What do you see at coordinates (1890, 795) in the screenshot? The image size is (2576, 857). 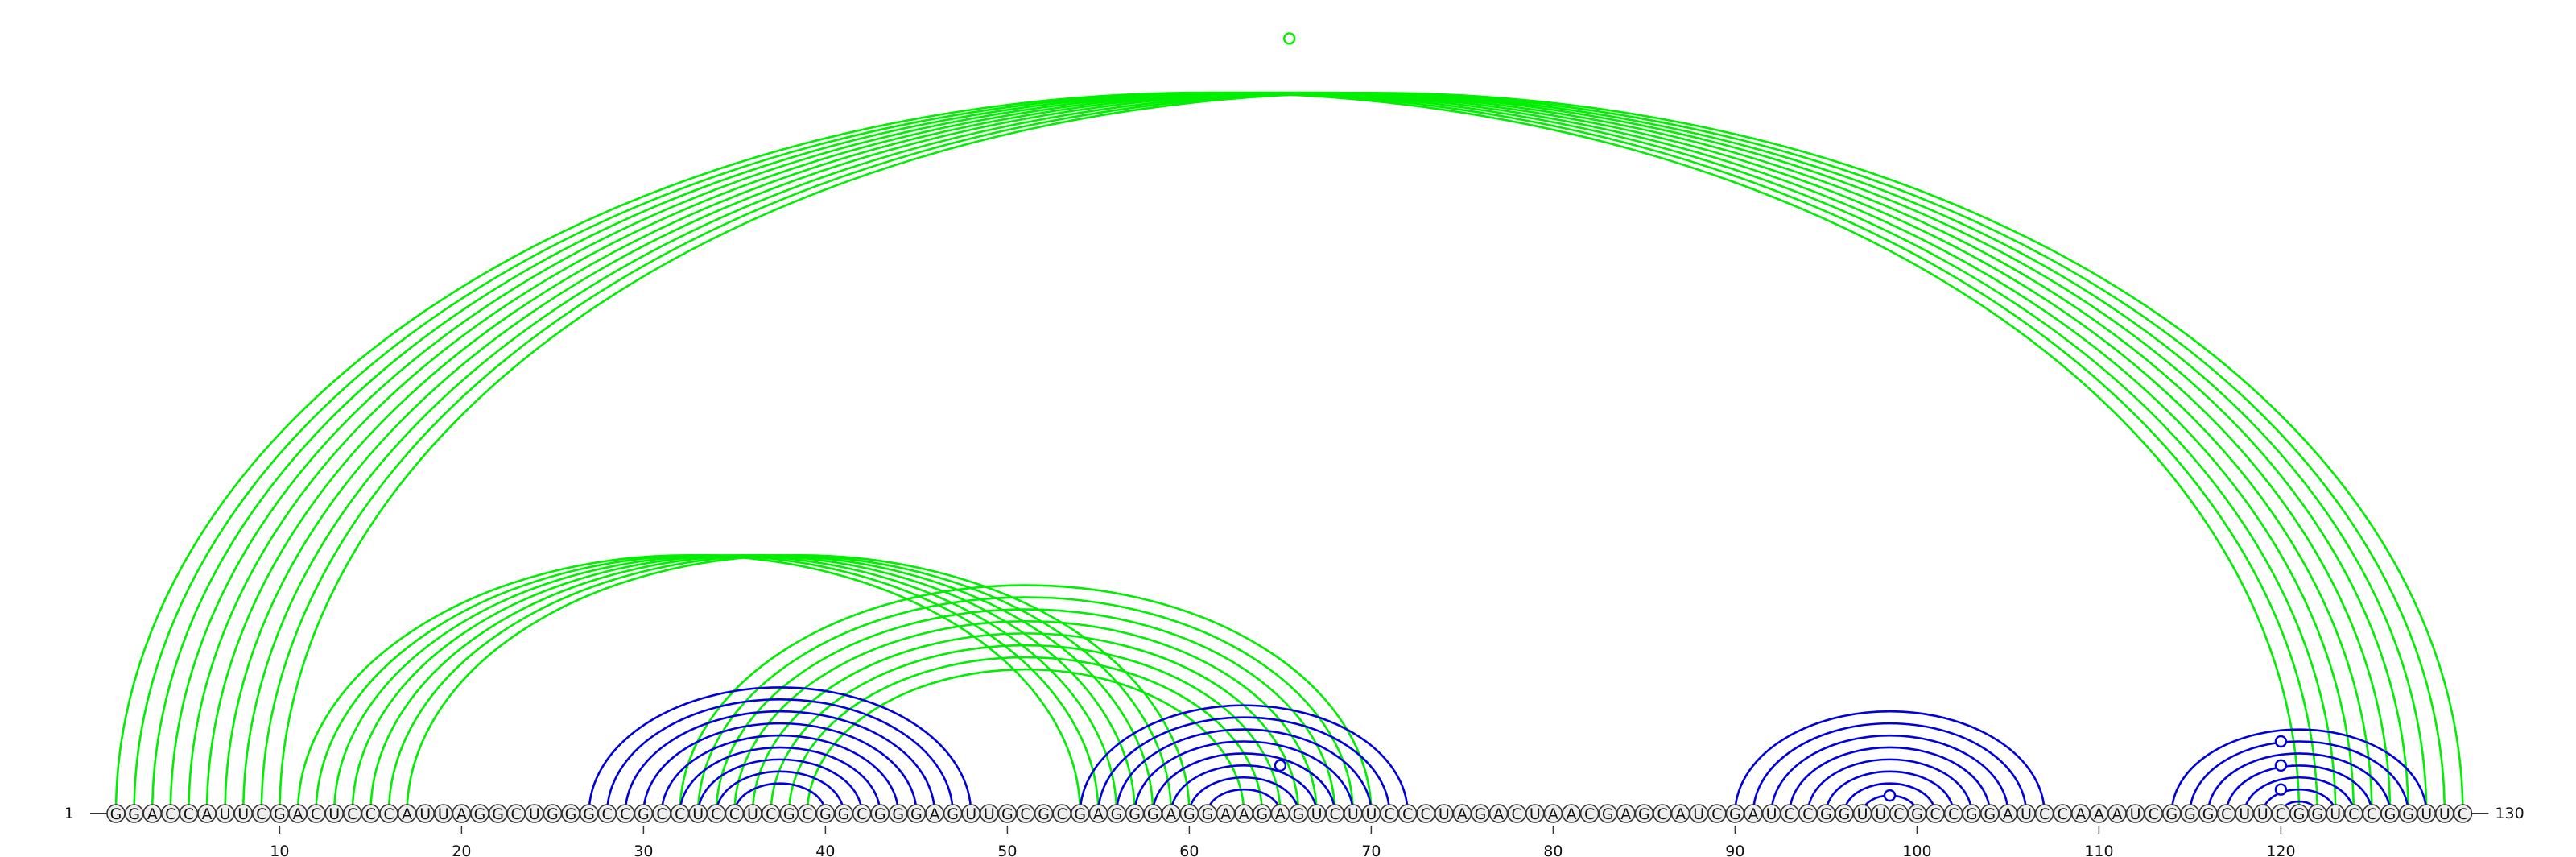 I see `arc-apex-marker` at bounding box center [1890, 795].